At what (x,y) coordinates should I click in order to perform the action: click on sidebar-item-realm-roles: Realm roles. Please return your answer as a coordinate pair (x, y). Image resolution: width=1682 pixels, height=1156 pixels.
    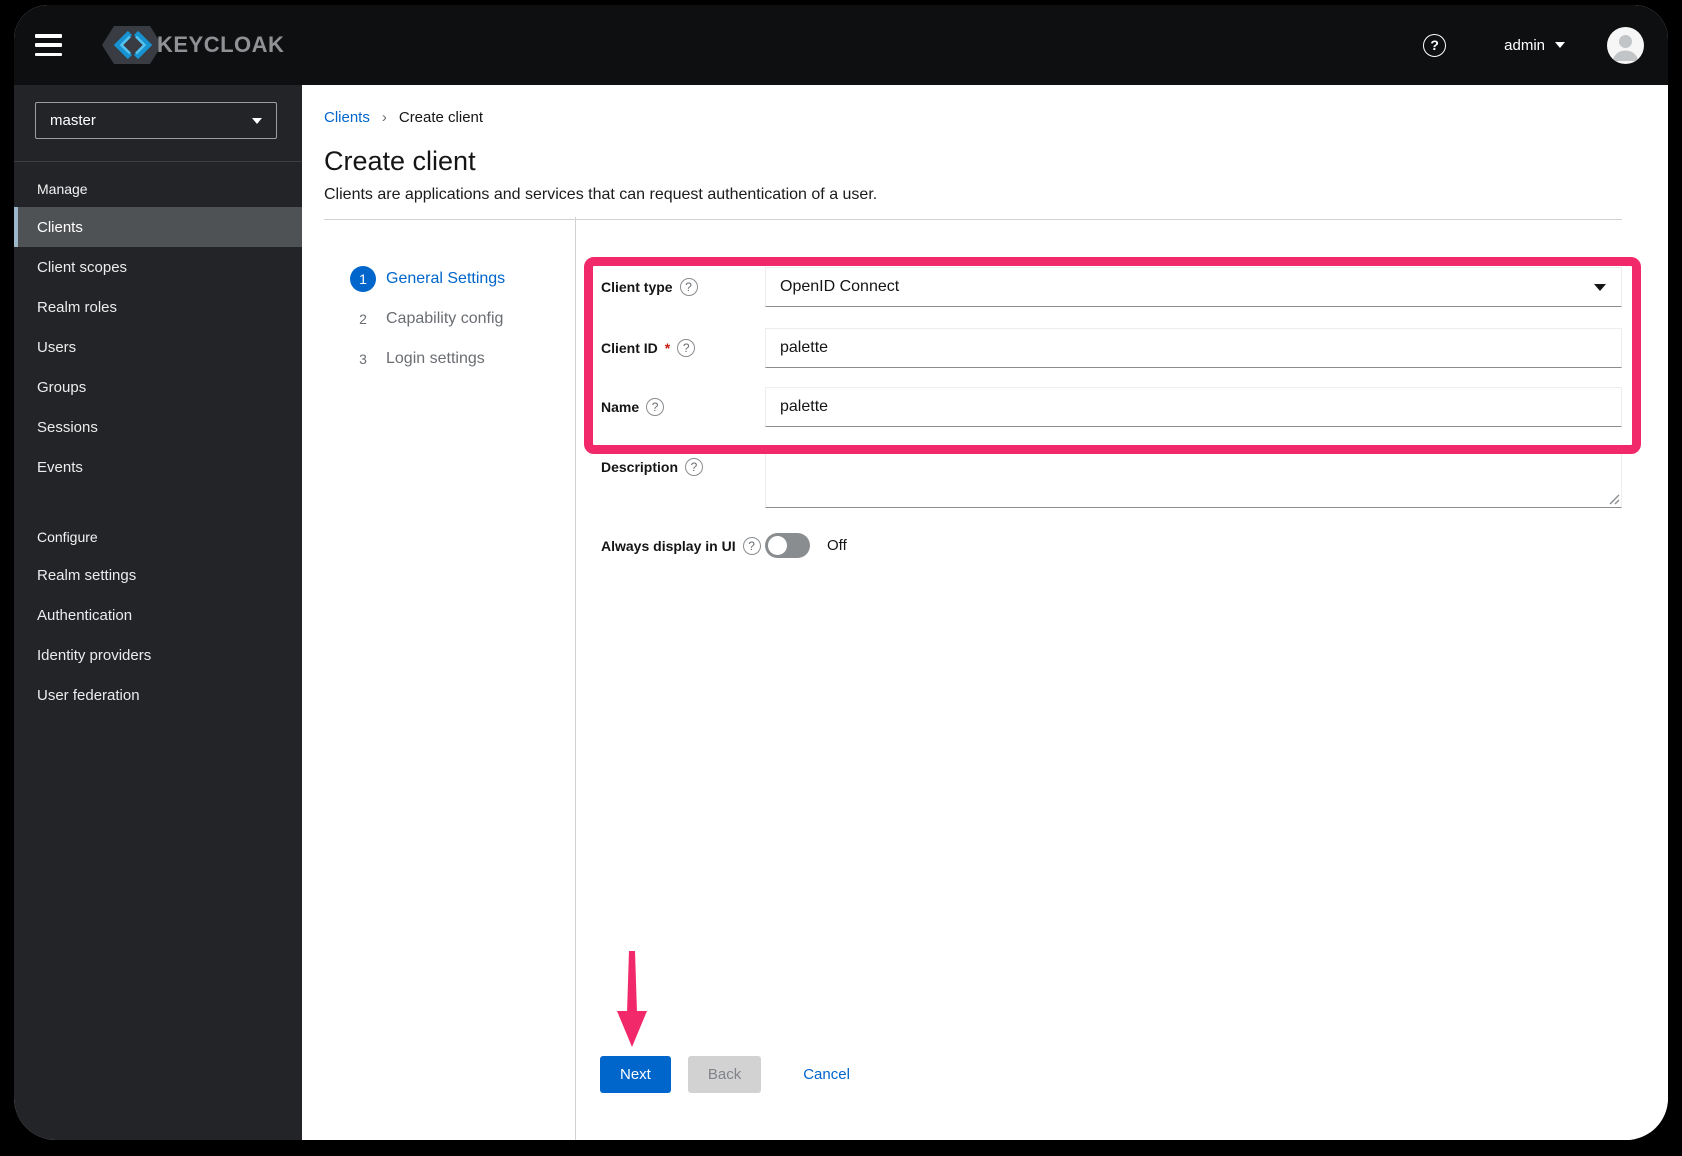
    Looking at the image, I should click on (77, 307).